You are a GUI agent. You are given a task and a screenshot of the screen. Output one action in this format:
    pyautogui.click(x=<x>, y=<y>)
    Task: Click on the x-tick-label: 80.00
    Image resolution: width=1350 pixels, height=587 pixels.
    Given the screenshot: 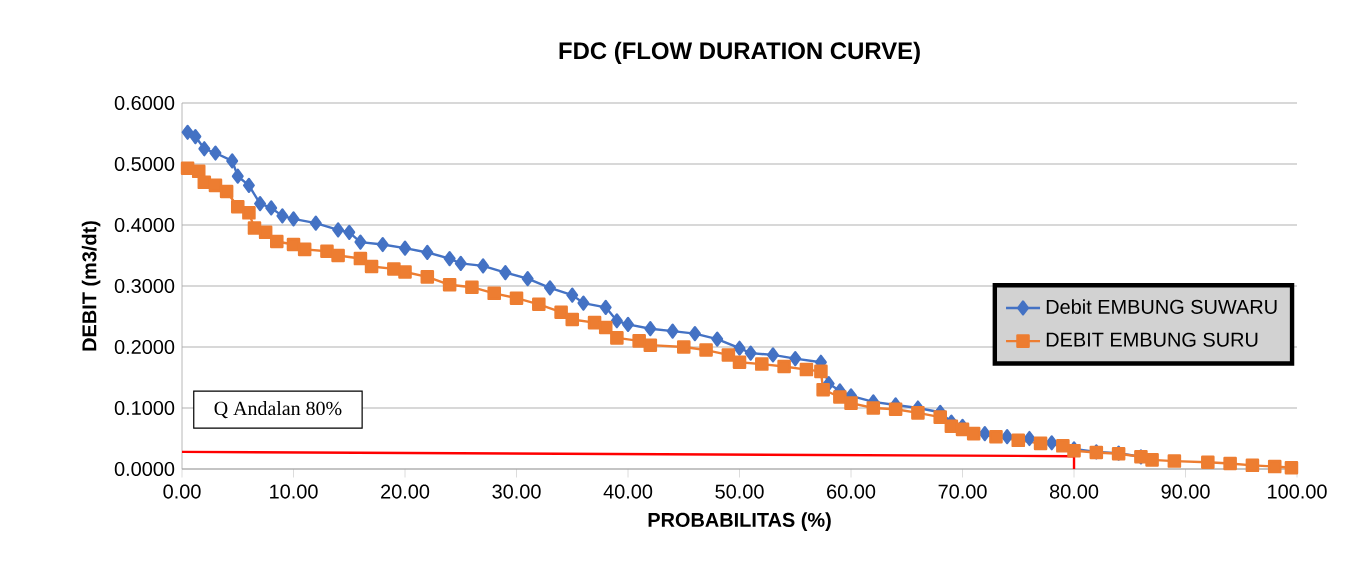 What is the action you would take?
    pyautogui.click(x=1074, y=491)
    